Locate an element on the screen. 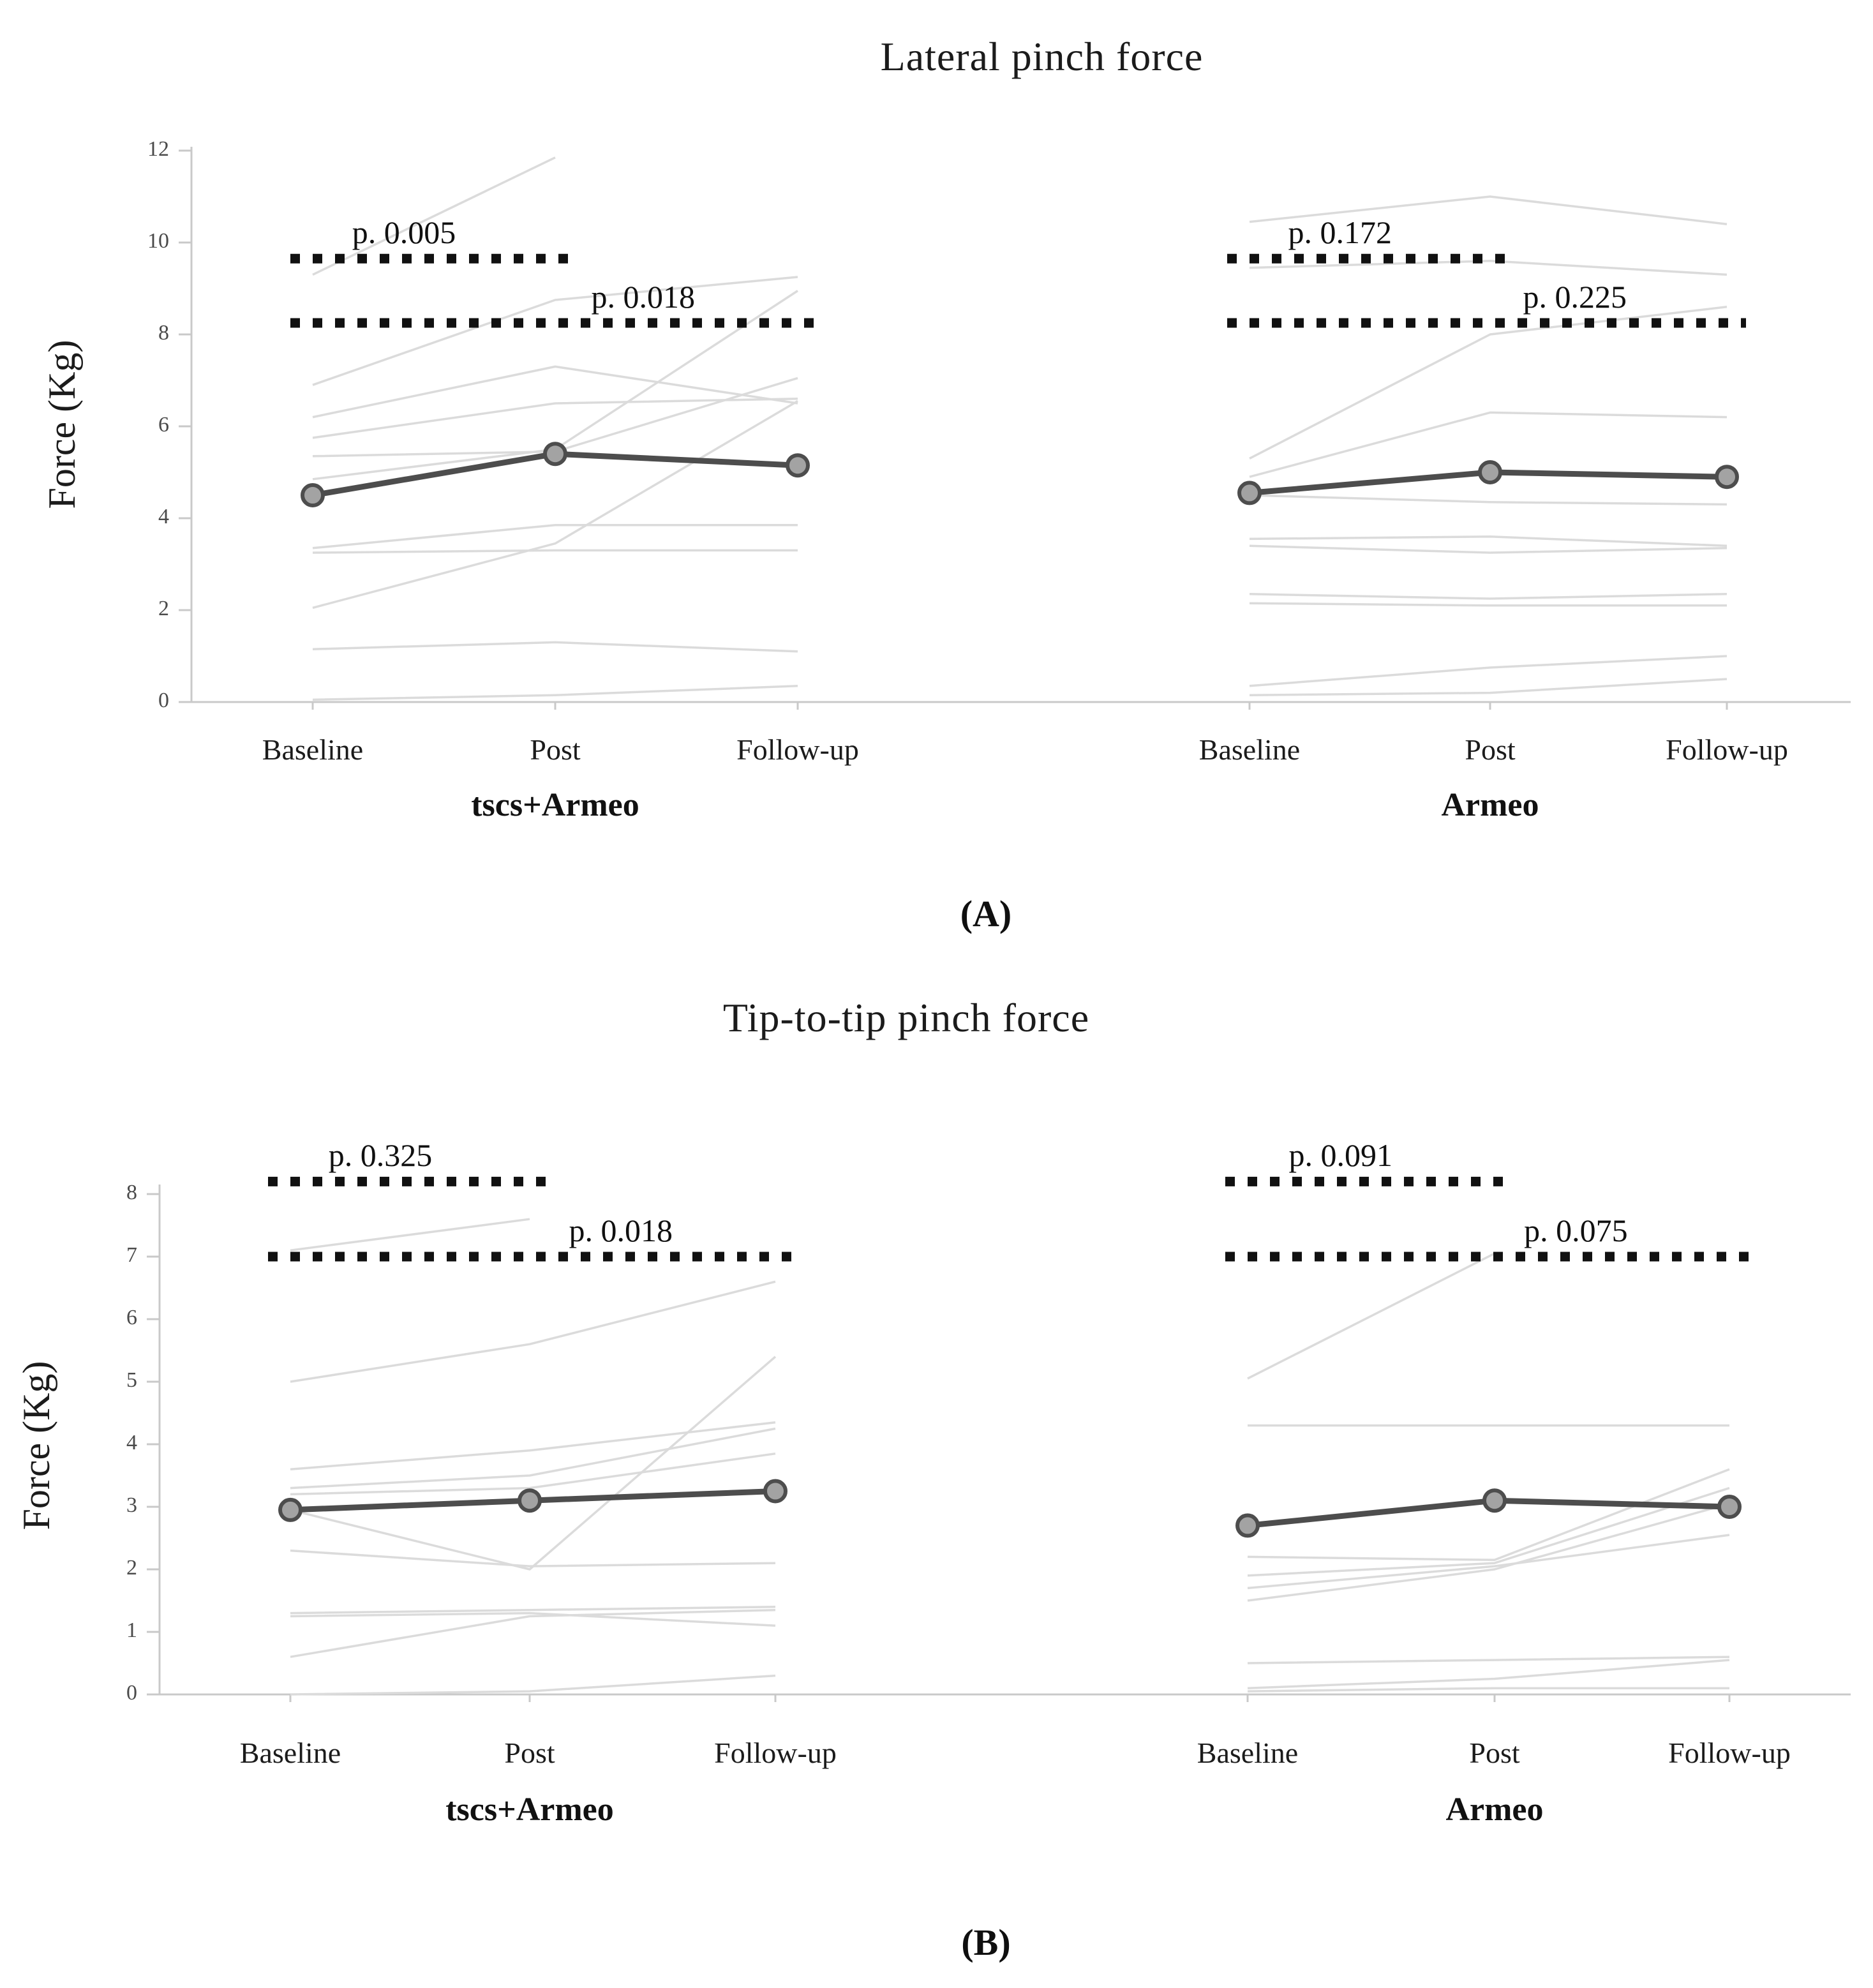  panel-b-y-axis-label: Force (Kg) is located at coordinates (36, 1445).